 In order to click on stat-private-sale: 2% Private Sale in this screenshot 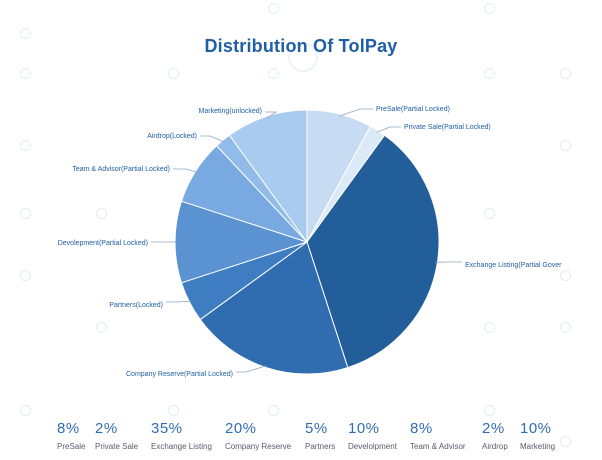, I will do `click(116, 435)`.